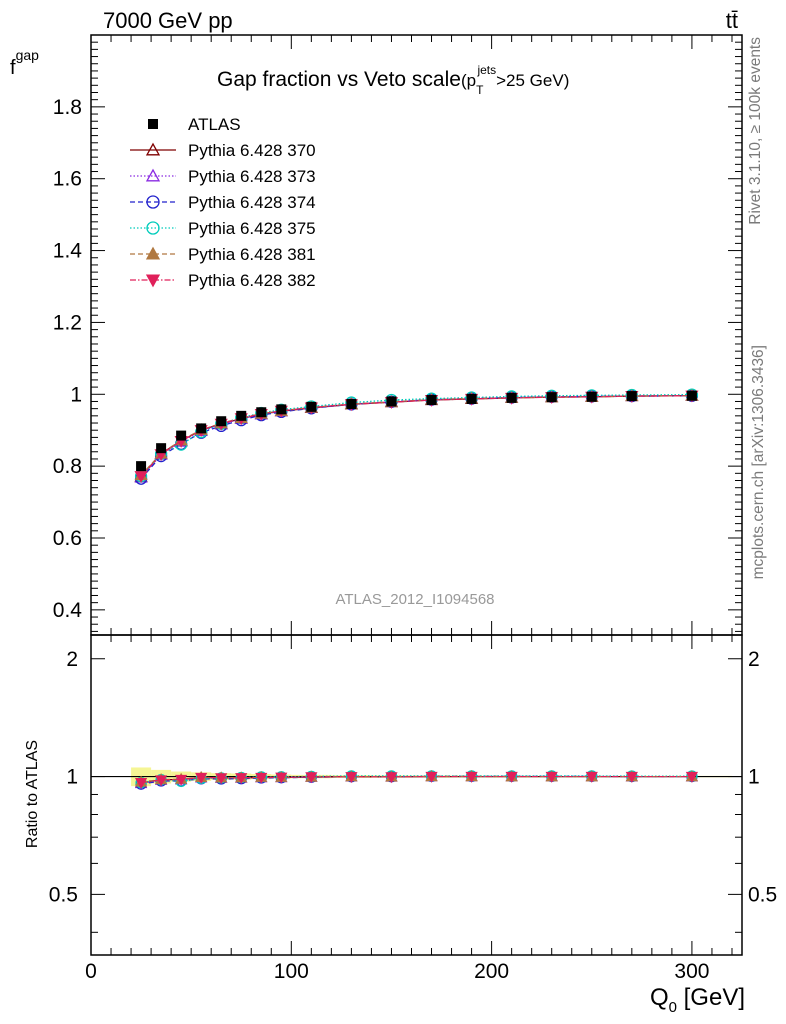  Describe the element at coordinates (141, 477) in the screenshot. I see `series-point` at that location.